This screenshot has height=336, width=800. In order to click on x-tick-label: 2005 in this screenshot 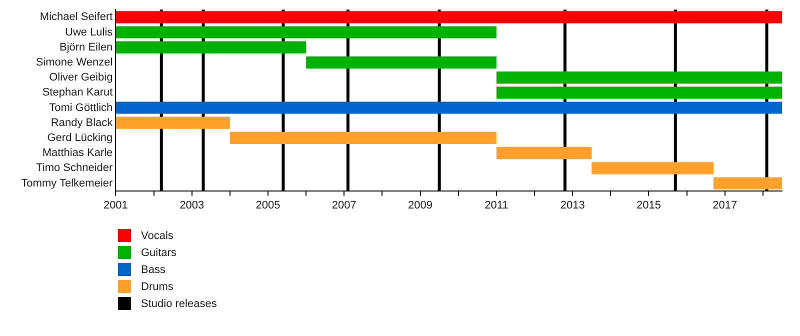, I will do `click(268, 205)`.